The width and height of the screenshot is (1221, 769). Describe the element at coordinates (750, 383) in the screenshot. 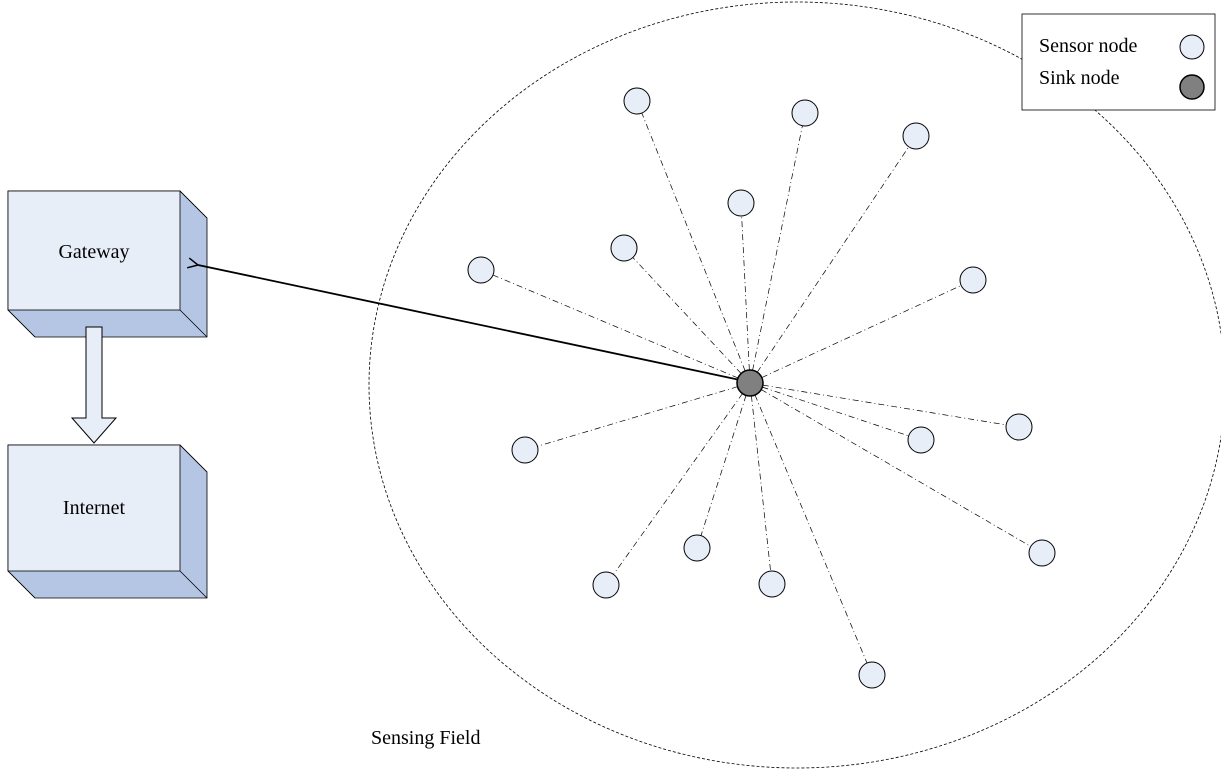

I see `sink-node` at that location.